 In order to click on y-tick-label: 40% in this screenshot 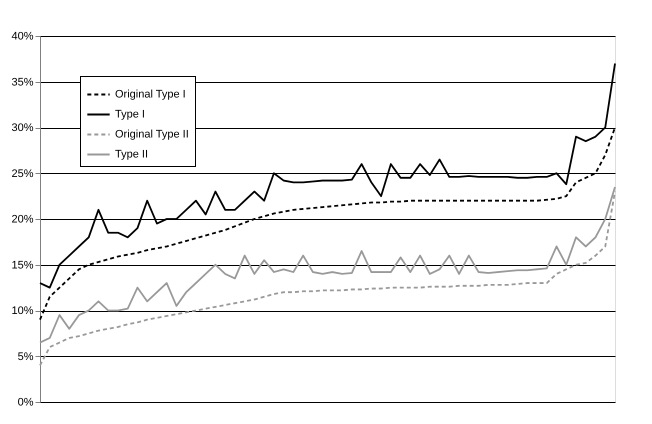, I will do `click(22, 36)`.